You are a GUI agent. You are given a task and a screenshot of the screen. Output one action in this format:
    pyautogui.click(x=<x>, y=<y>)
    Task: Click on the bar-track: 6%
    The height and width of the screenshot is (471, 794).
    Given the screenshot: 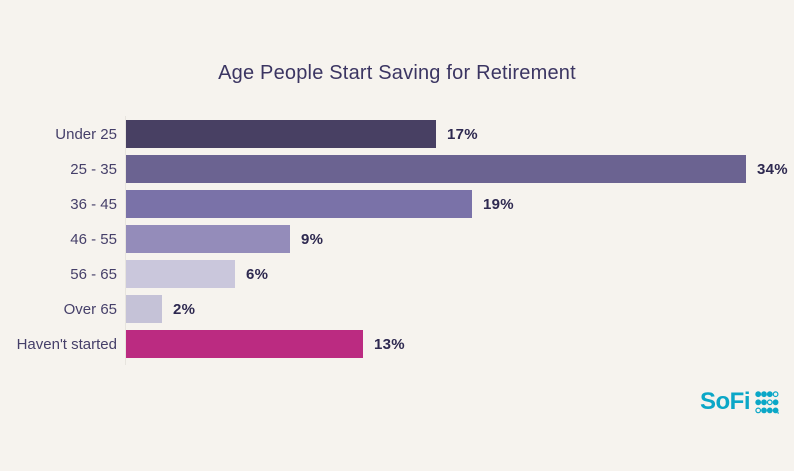 What is the action you would take?
    pyautogui.click(x=460, y=274)
    